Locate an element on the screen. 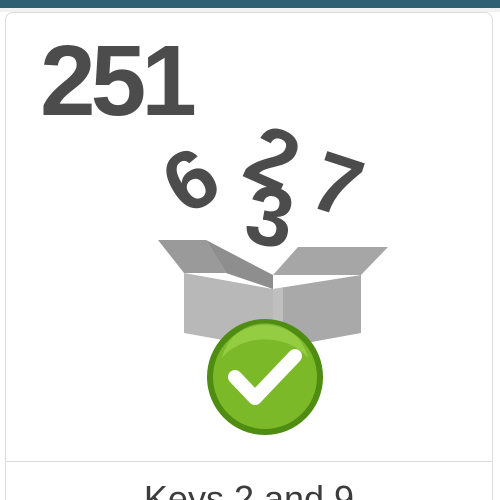 This screenshot has height=500, width=500. key-digit-7: 7 is located at coordinates (336, 185).